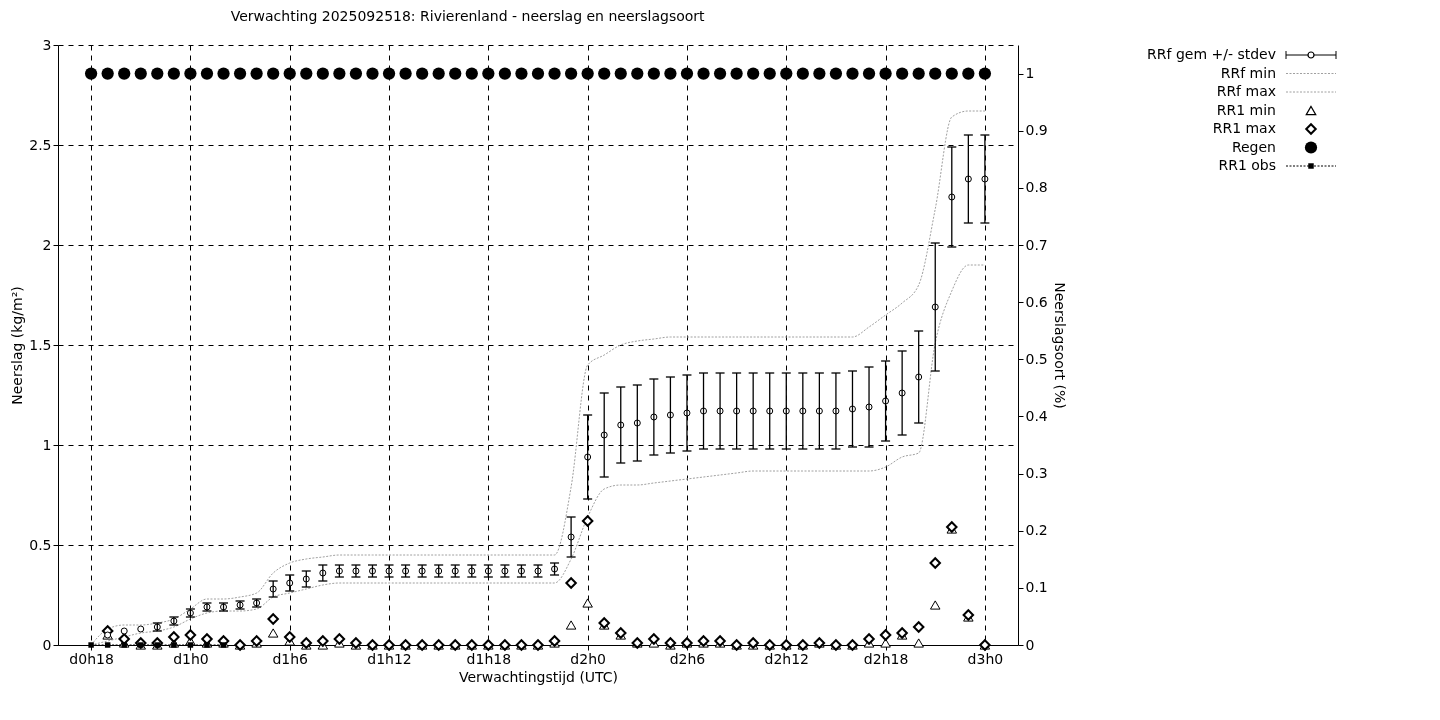 The height and width of the screenshot is (720, 1440). I want to click on y2-tick-label: 0.2, so click(1036, 530).